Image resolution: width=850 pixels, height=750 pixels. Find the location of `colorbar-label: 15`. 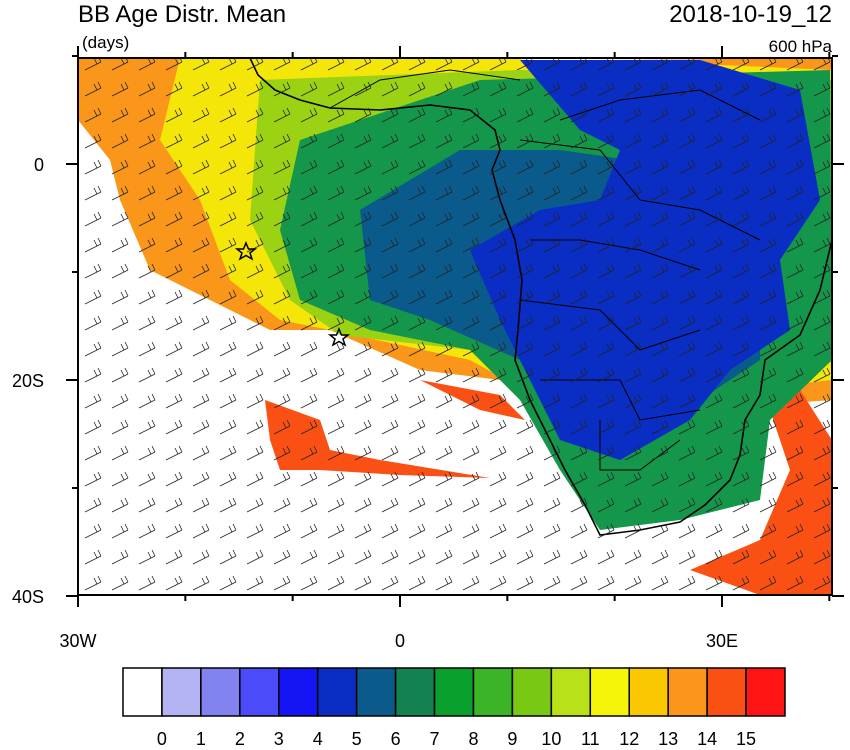

colorbar-label: 15 is located at coordinates (746, 739).